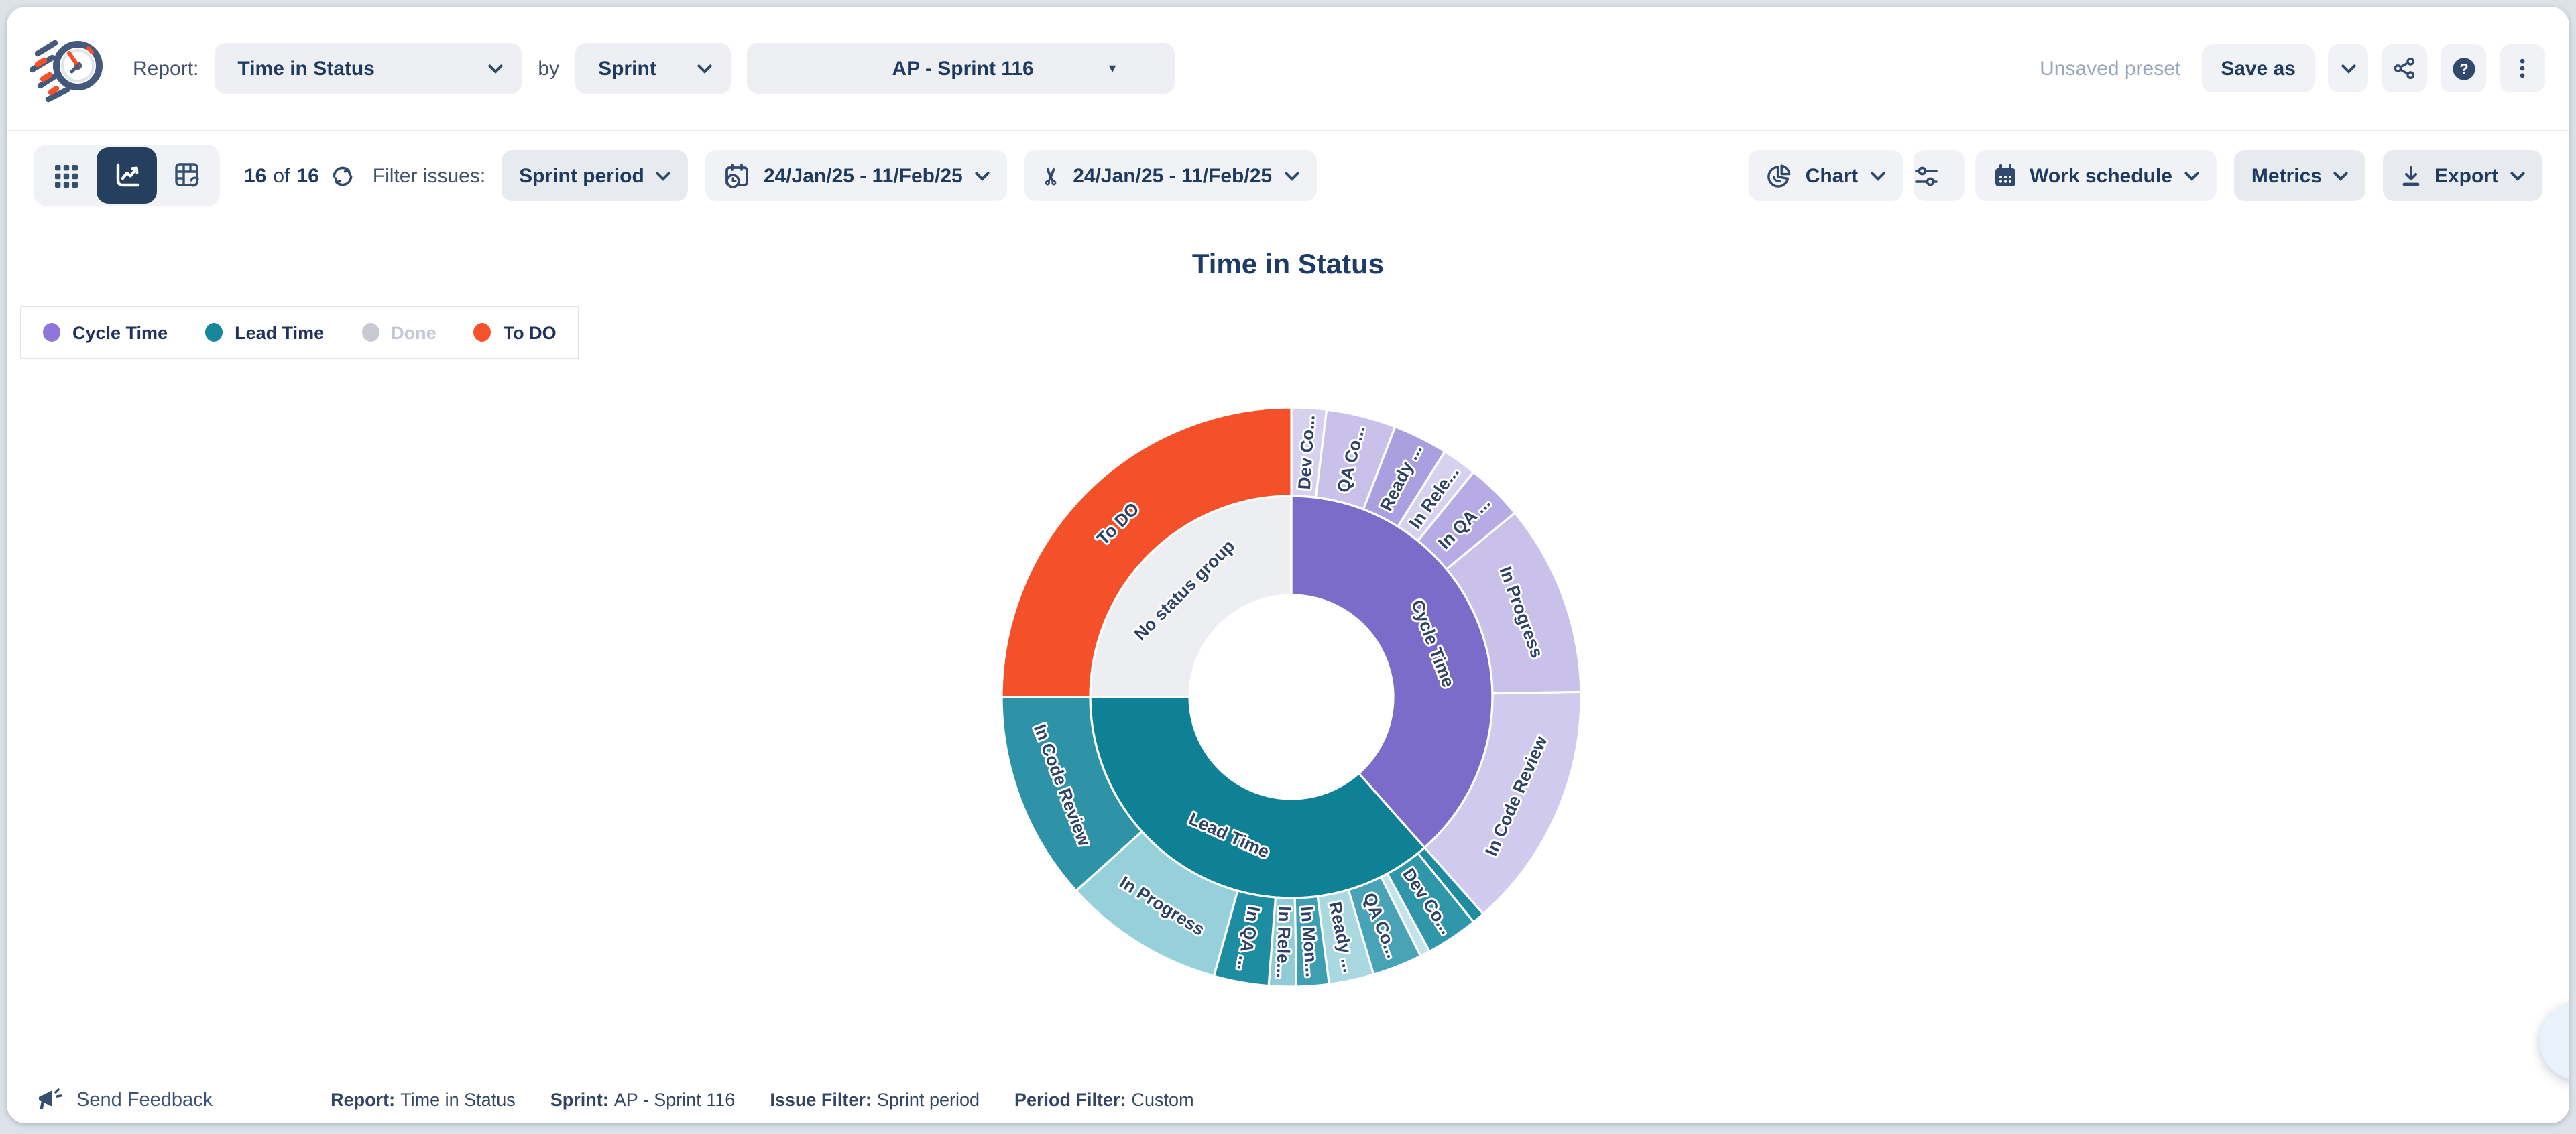  I want to click on export-dropdown: Export, so click(2462, 176).